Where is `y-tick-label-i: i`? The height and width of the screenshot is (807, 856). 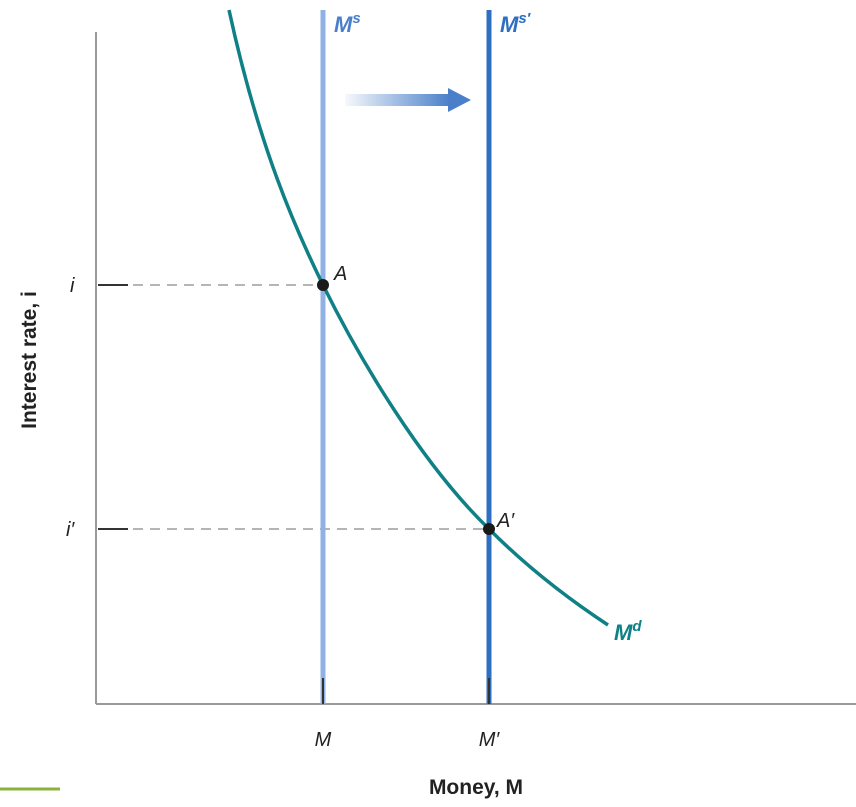
y-tick-label-i: i is located at coordinates (72, 286).